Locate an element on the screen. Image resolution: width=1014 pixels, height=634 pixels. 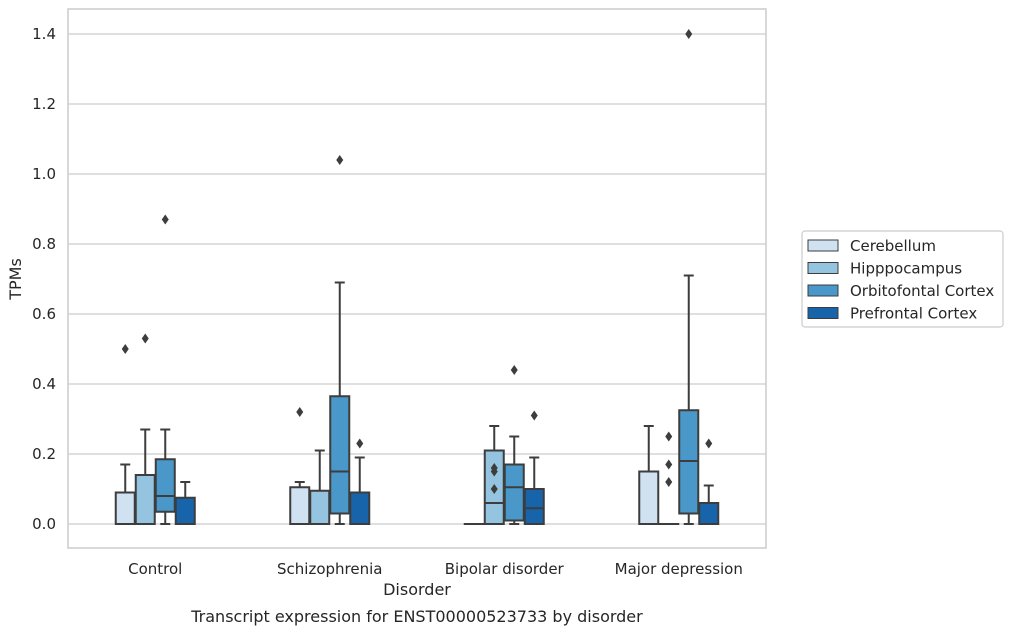
legend-label: Cerebellum is located at coordinates (893, 246).